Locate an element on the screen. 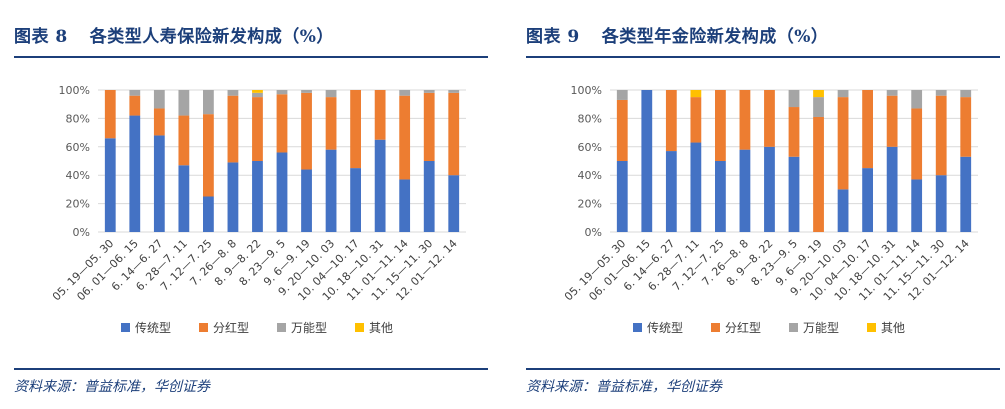  figure-title-text: 各类型人寿保险新发构成（%） is located at coordinates (211, 37).